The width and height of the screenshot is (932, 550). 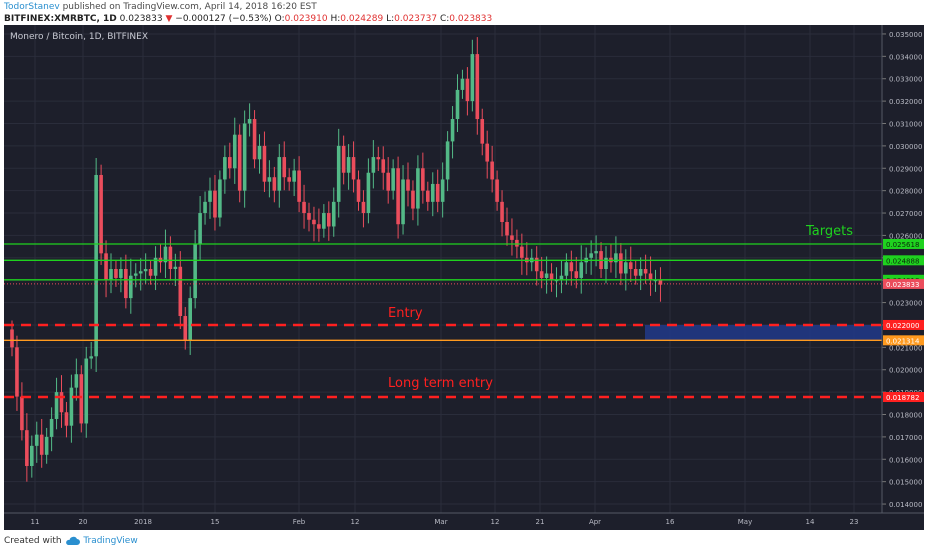 I want to click on y-tick-label: 0.018000, so click(x=905, y=416).